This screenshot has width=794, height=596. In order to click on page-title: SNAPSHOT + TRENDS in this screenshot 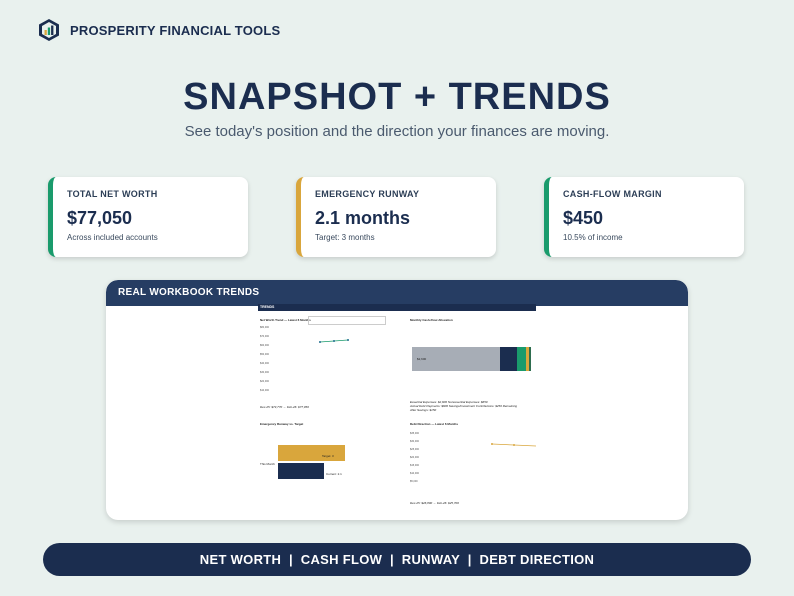, I will do `click(397, 97)`.